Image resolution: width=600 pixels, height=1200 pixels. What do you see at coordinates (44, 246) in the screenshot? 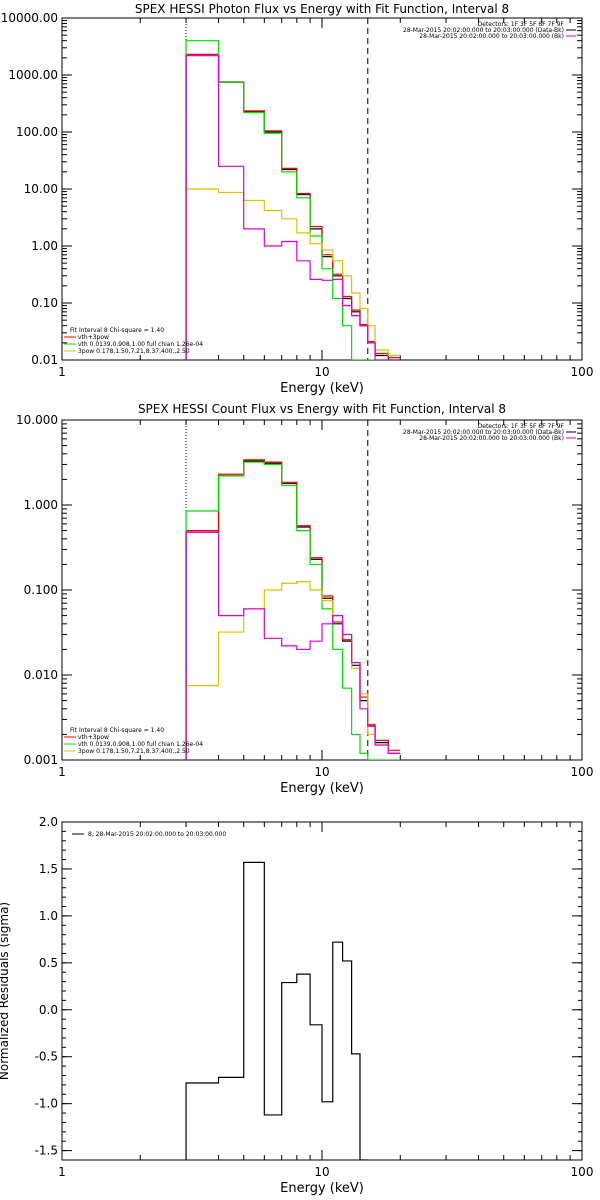
I see `y-tick-label: 1.00` at bounding box center [44, 246].